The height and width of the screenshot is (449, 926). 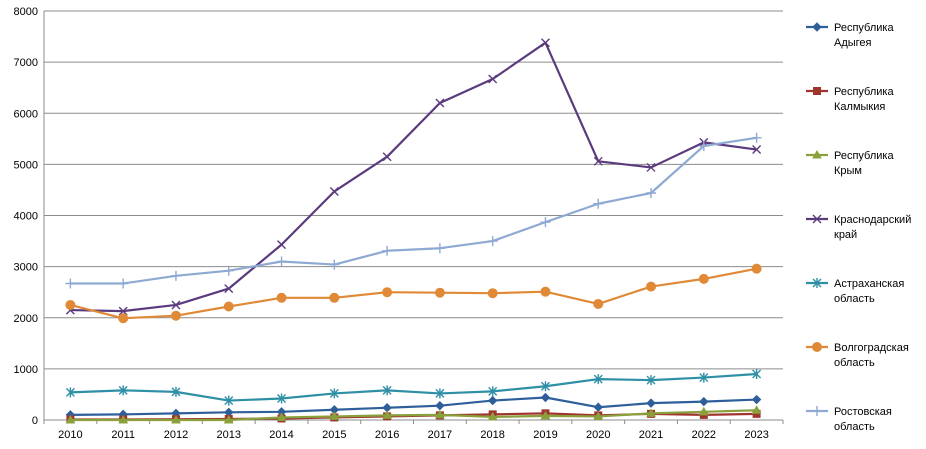 What do you see at coordinates (123, 435) in the screenshot?
I see `x-tick-label: 2011` at bounding box center [123, 435].